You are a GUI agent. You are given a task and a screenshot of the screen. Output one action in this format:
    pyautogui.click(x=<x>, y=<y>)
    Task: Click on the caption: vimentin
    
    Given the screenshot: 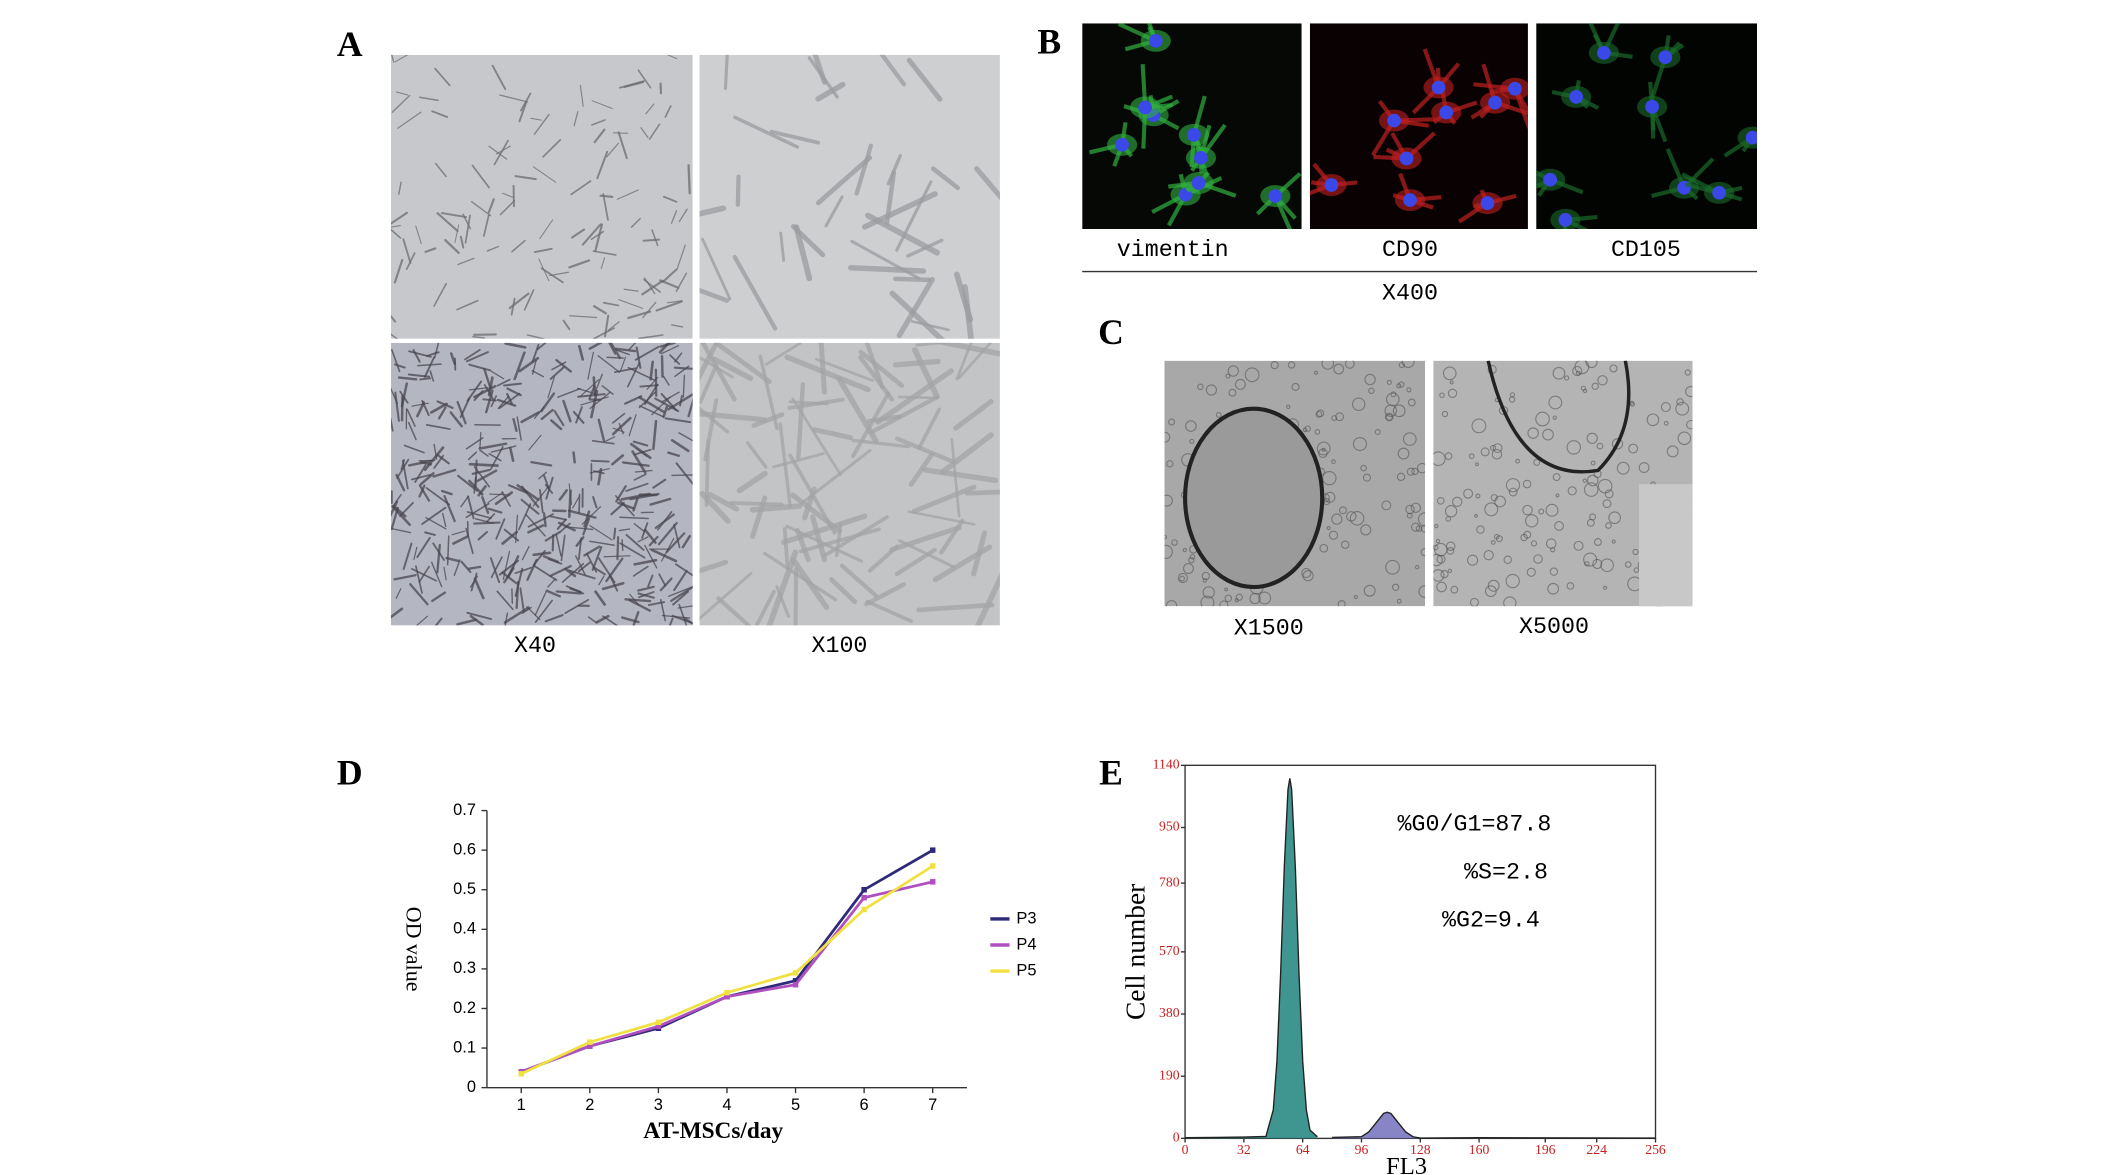 What is the action you would take?
    pyautogui.click(x=1173, y=250)
    